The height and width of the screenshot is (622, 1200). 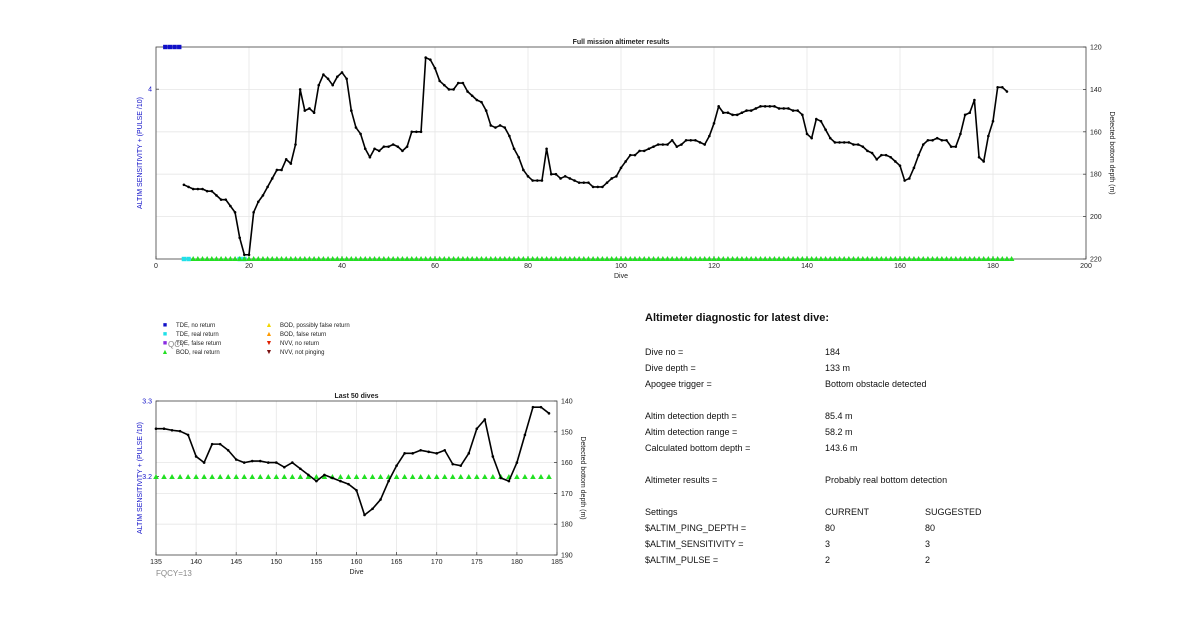 I want to click on legend-square-icon: ■, so click(x=165, y=334).